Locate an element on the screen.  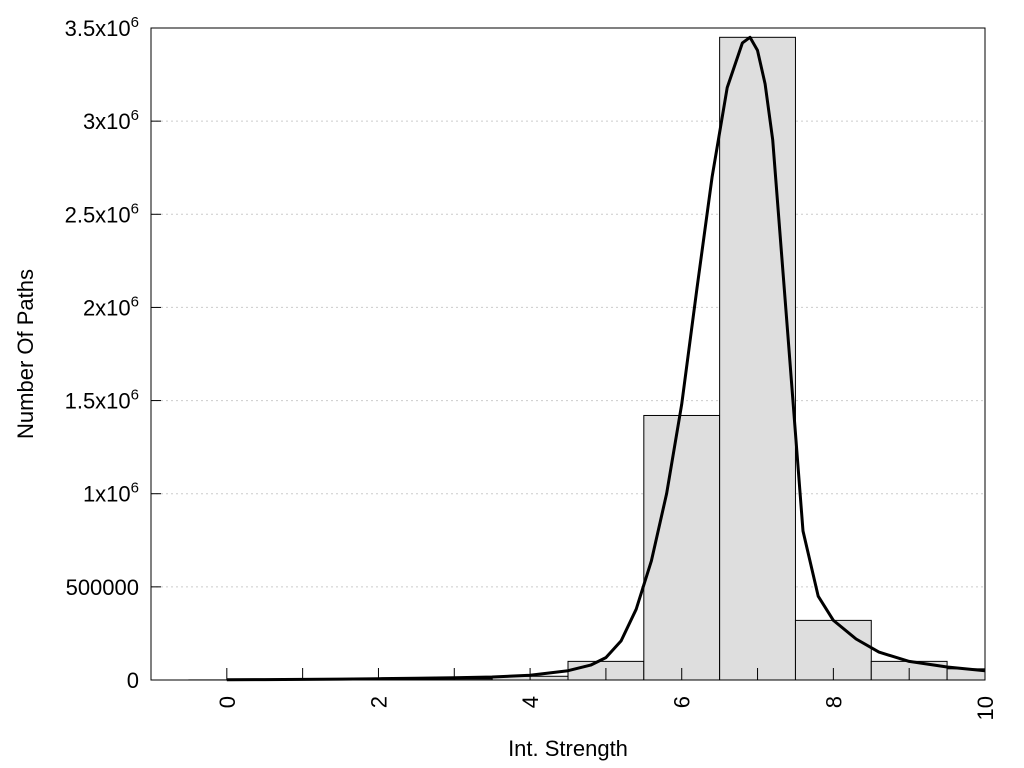
y-tick-label-2: 1x10⁶ is located at coordinates (111, 493).